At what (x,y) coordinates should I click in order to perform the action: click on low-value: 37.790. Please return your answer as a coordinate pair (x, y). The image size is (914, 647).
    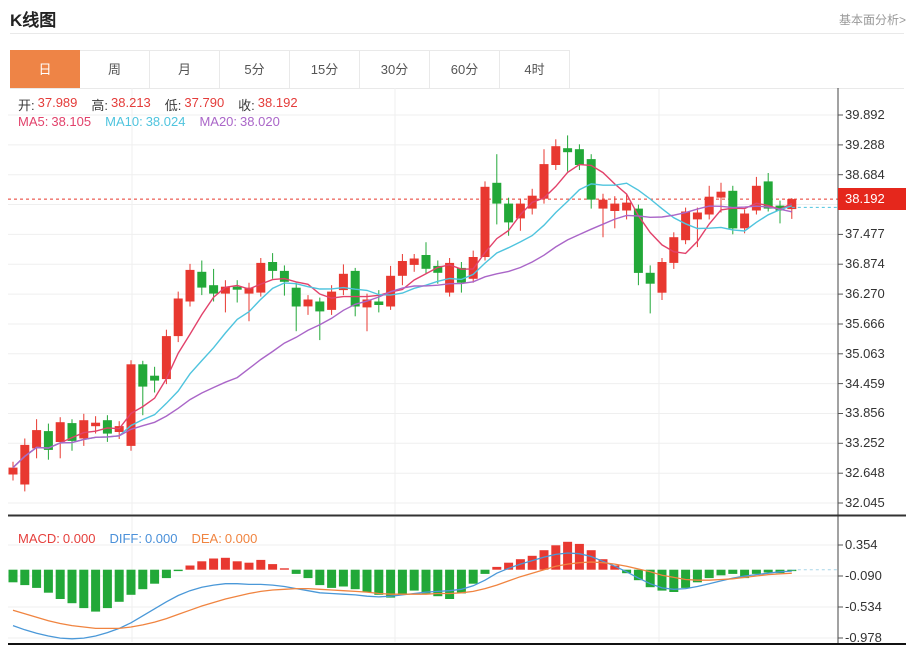
    Looking at the image, I should click on (204, 102).